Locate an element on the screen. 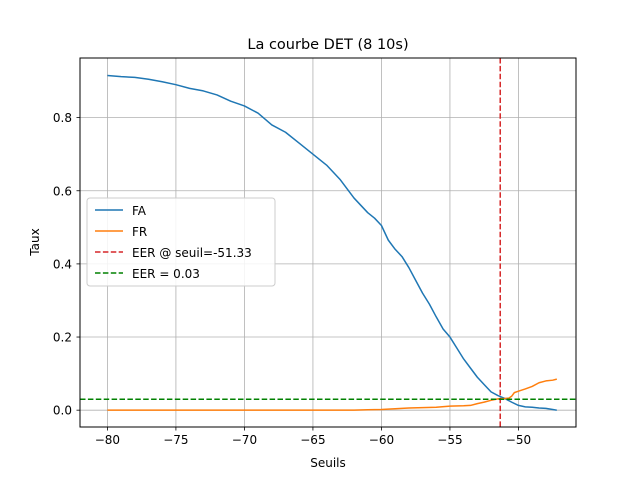  x-tick-label: −55 is located at coordinates (449, 440).